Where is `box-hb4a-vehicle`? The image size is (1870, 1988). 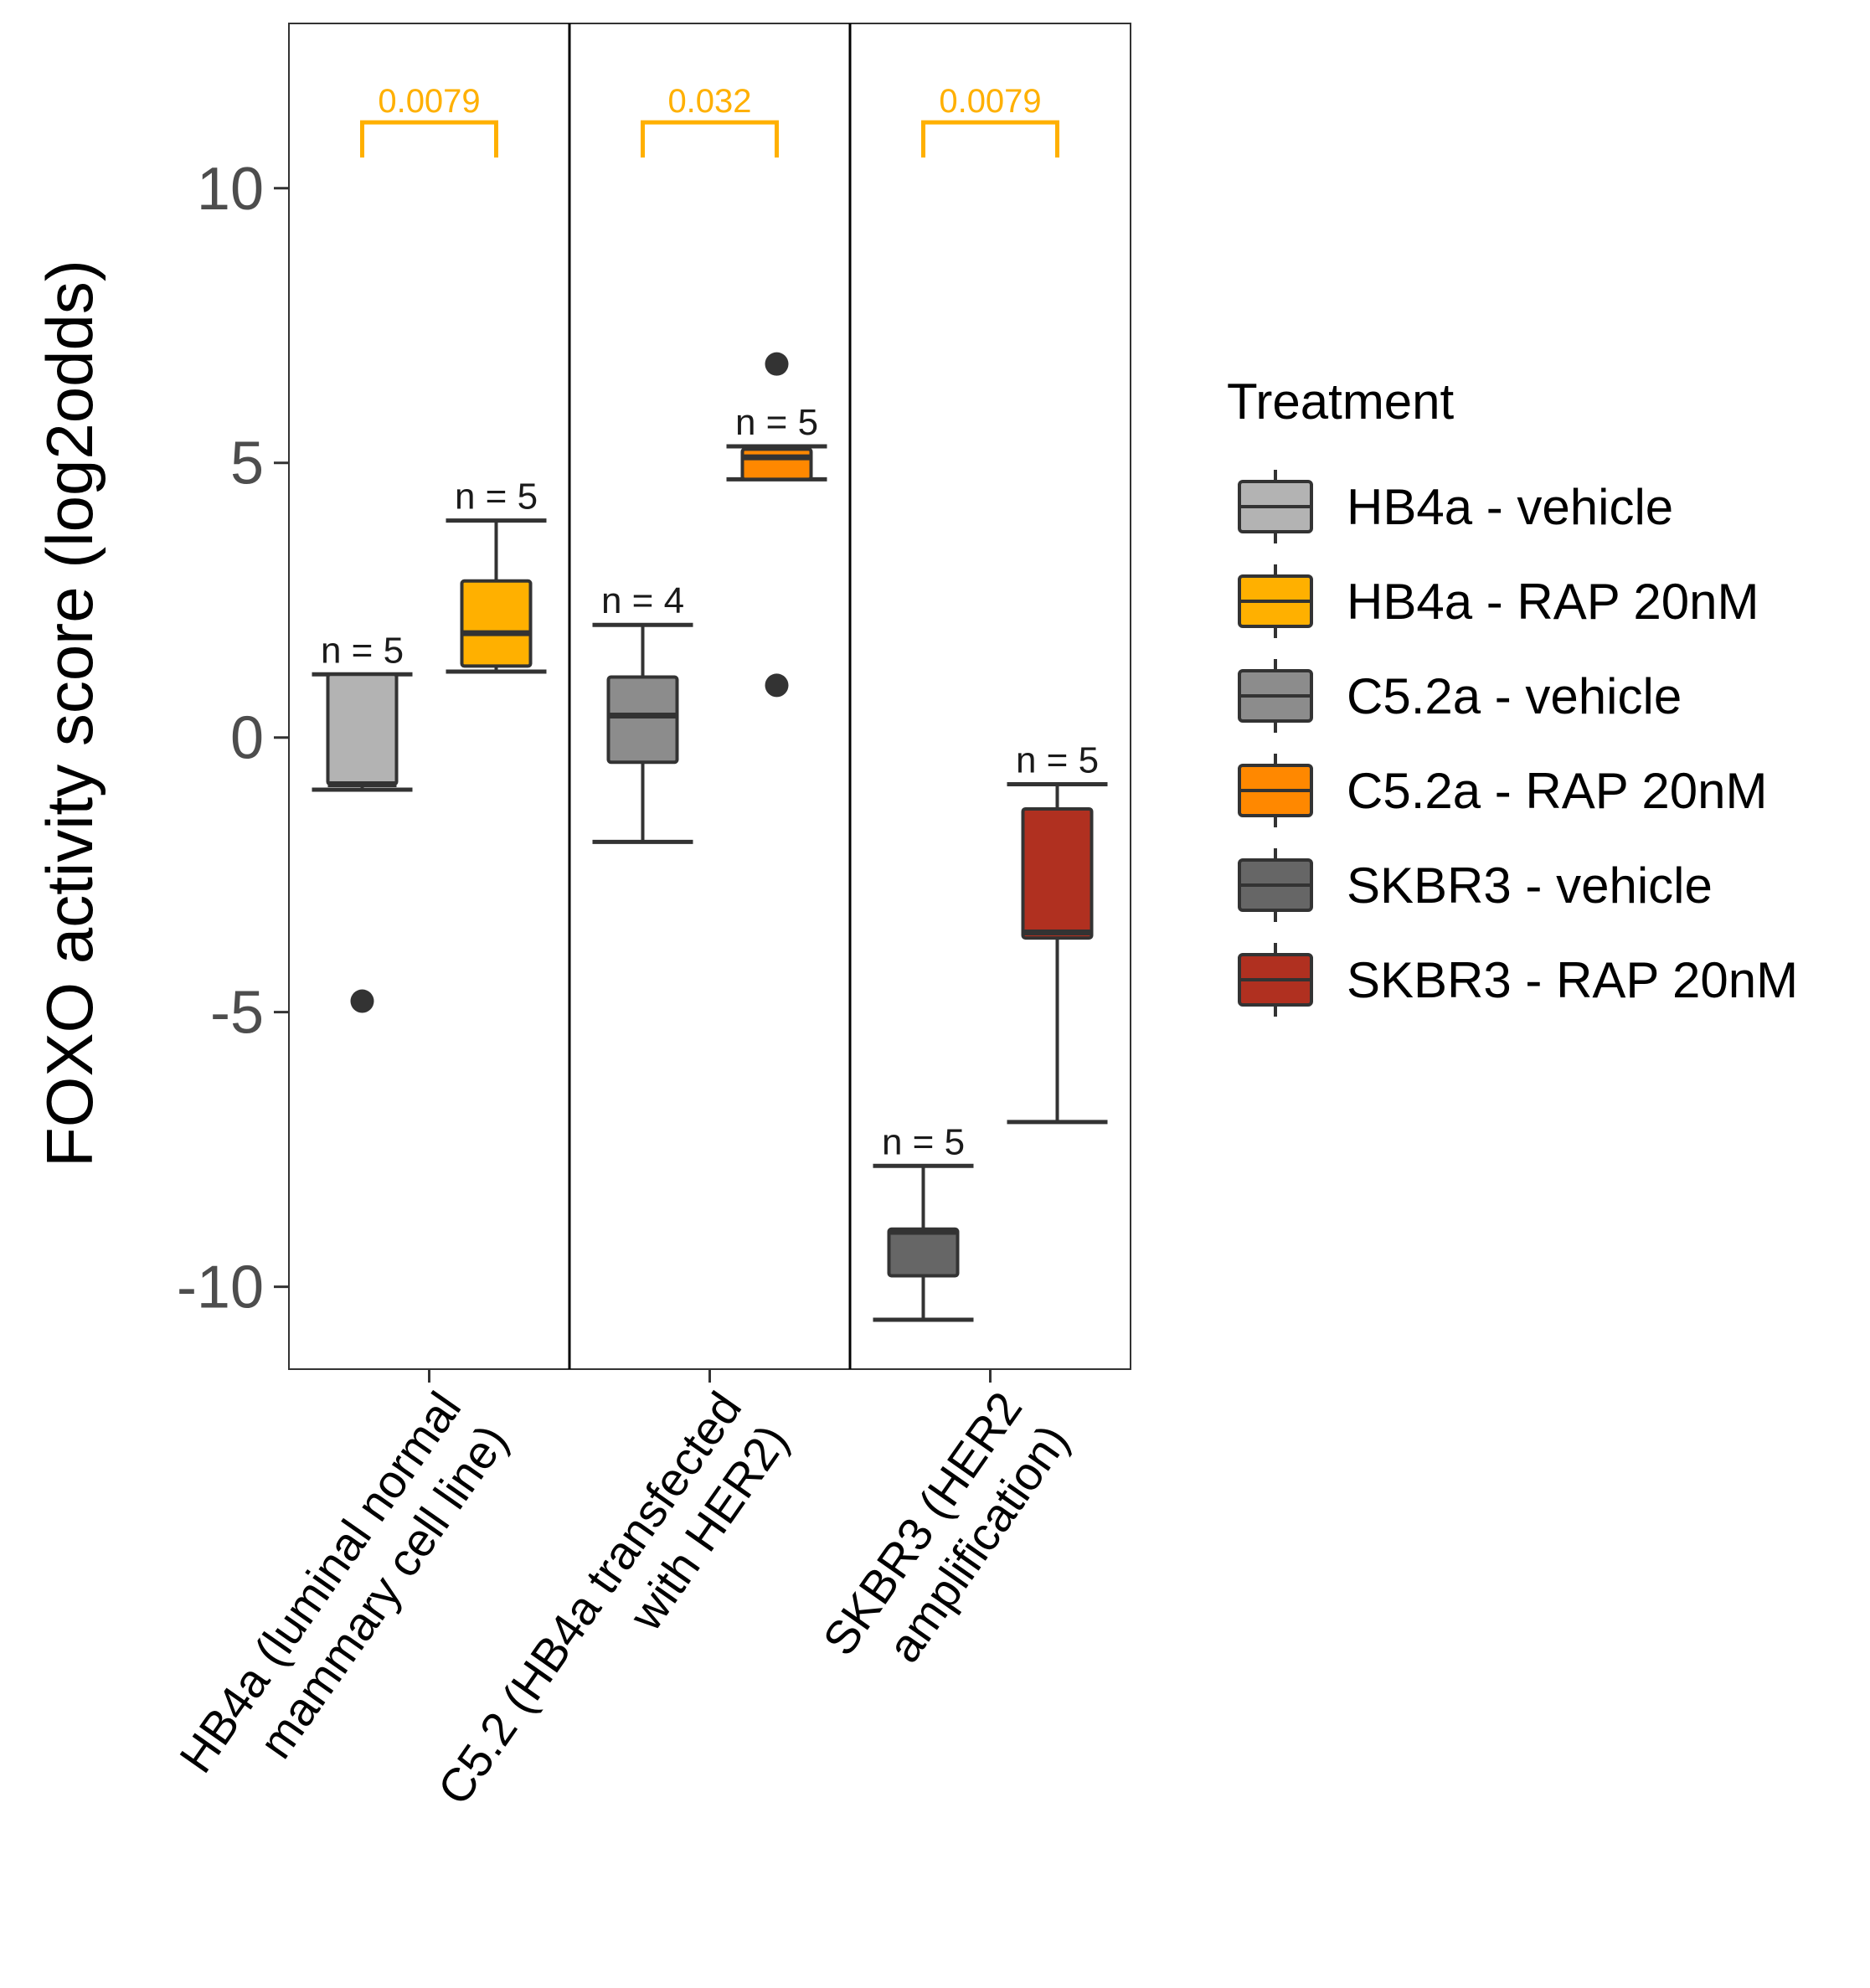
box-hb4a-vehicle is located at coordinates (362, 729).